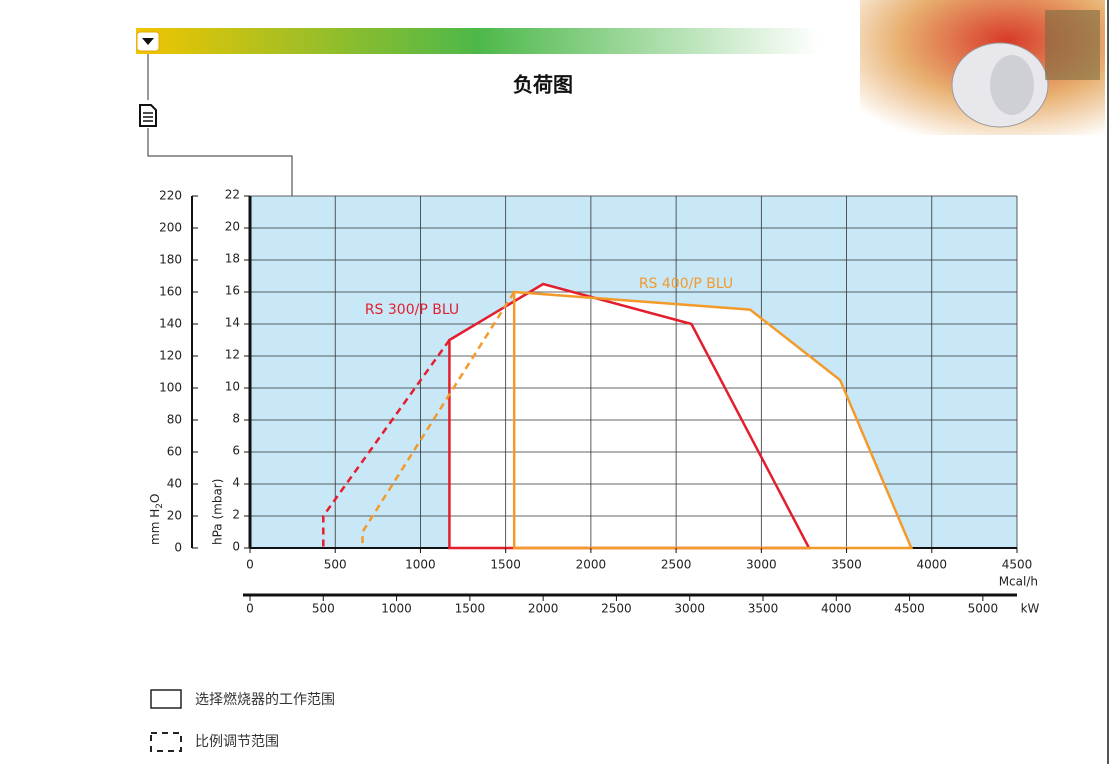  Describe the element at coordinates (616, 609) in the screenshot. I see `x2-tick-label: 2500` at that location.